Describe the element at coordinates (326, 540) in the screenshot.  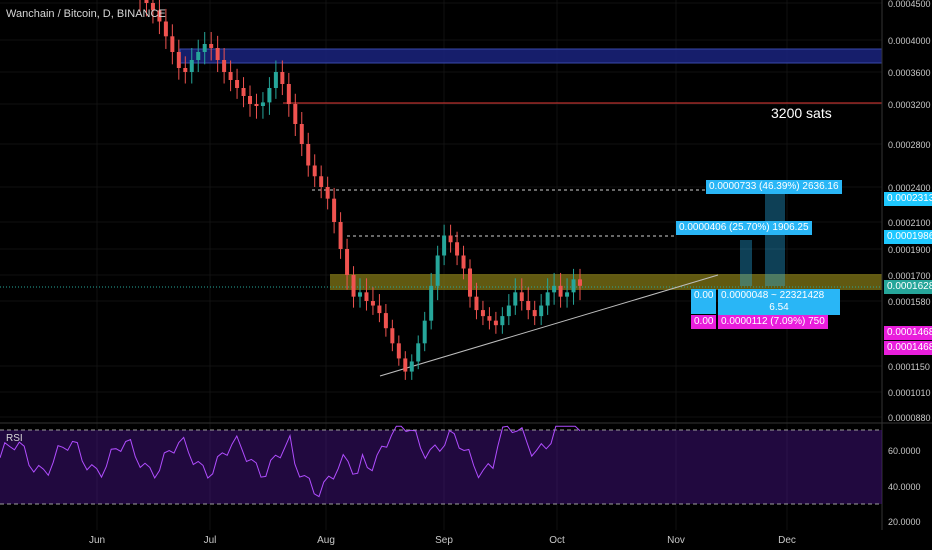
I see `time-tick-label: Aug` at that location.